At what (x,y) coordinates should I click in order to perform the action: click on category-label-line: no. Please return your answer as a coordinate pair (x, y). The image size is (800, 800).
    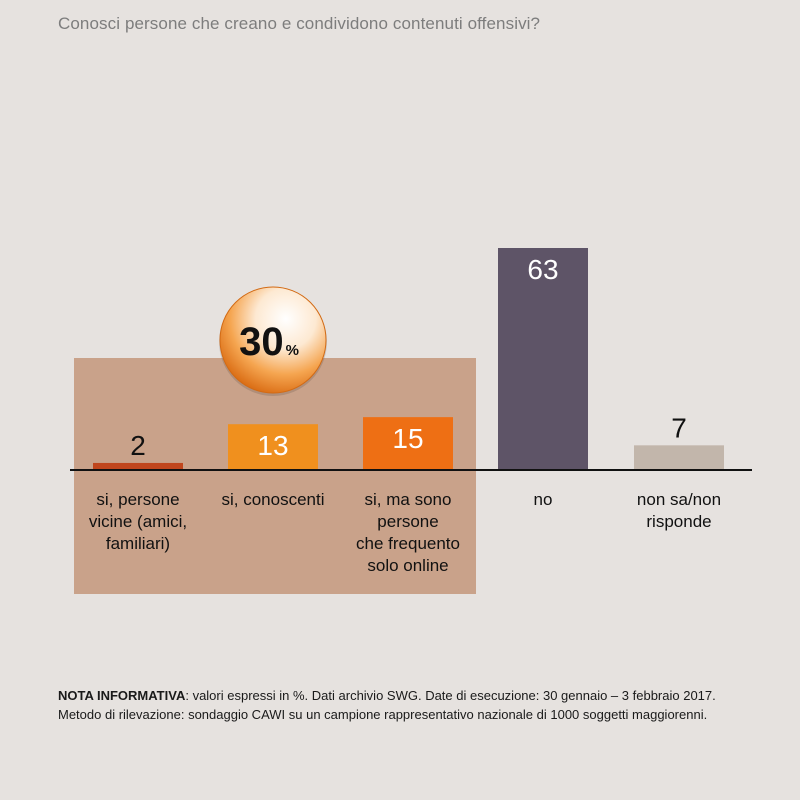
    Looking at the image, I should click on (543, 499).